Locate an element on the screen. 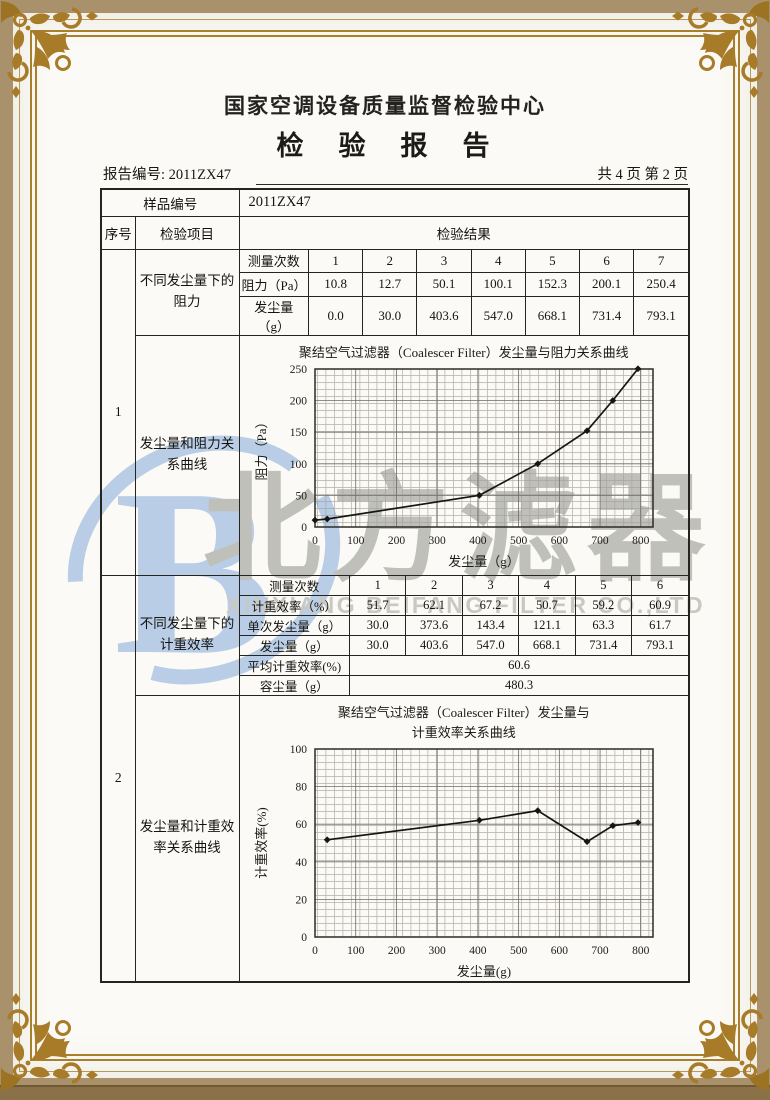 The height and width of the screenshot is (1100, 770). table-cell: 5 is located at coordinates (603, 585).